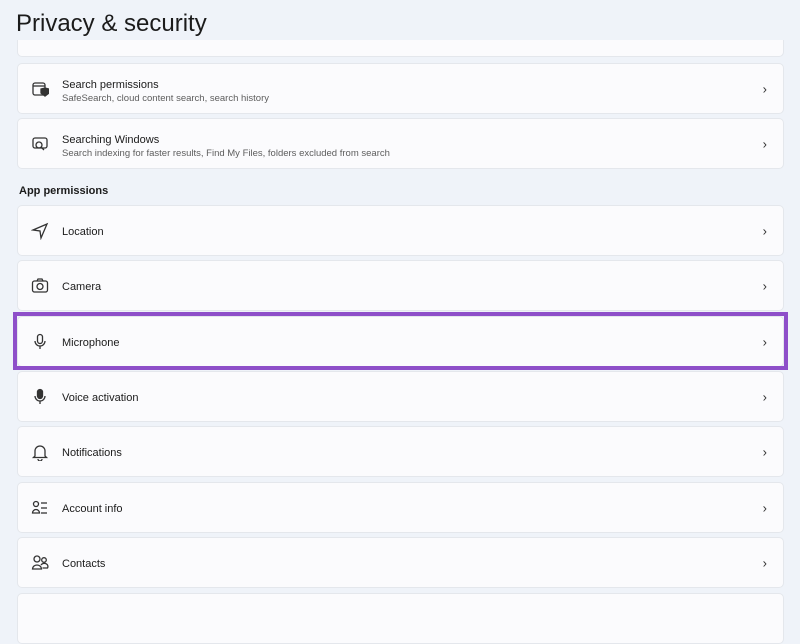 This screenshot has height=644, width=800. Describe the element at coordinates (111, 23) in the screenshot. I see `page-title: Privacy & security` at that location.